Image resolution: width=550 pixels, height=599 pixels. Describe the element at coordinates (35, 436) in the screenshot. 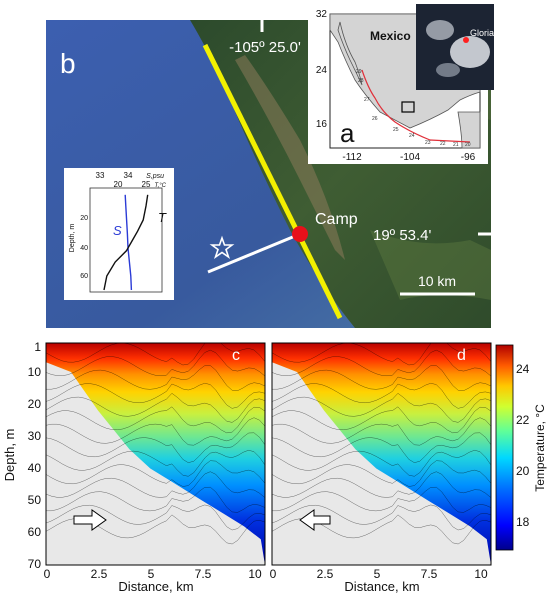

I see `y-tick-label: 30` at that location.